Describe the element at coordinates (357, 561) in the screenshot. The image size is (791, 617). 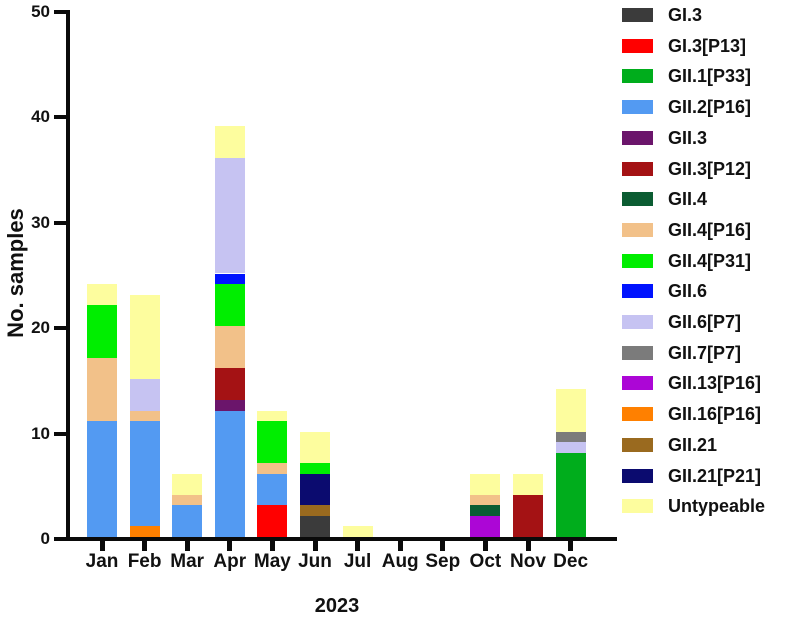
I see `month-label: Jul` at that location.